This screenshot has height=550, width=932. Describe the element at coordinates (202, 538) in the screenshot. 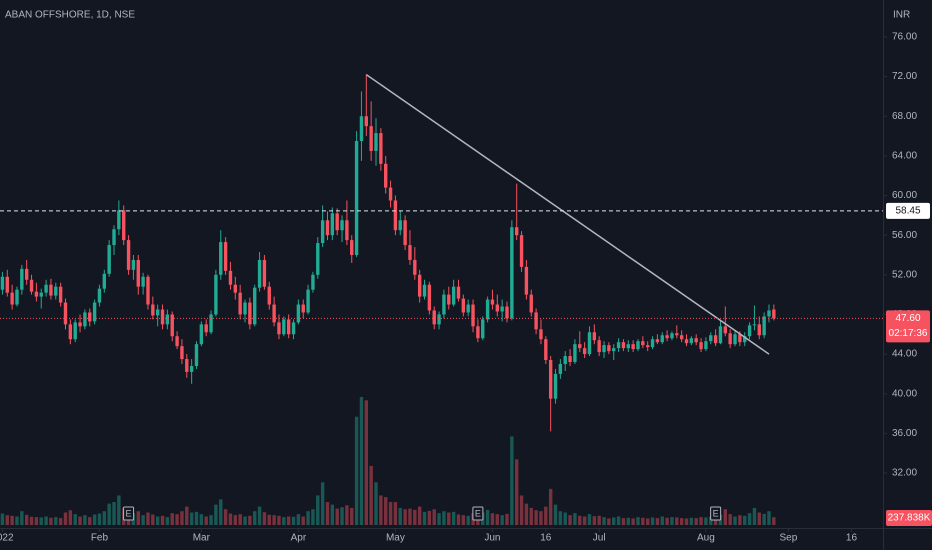

I see `x-tick-label: Mar` at that location.